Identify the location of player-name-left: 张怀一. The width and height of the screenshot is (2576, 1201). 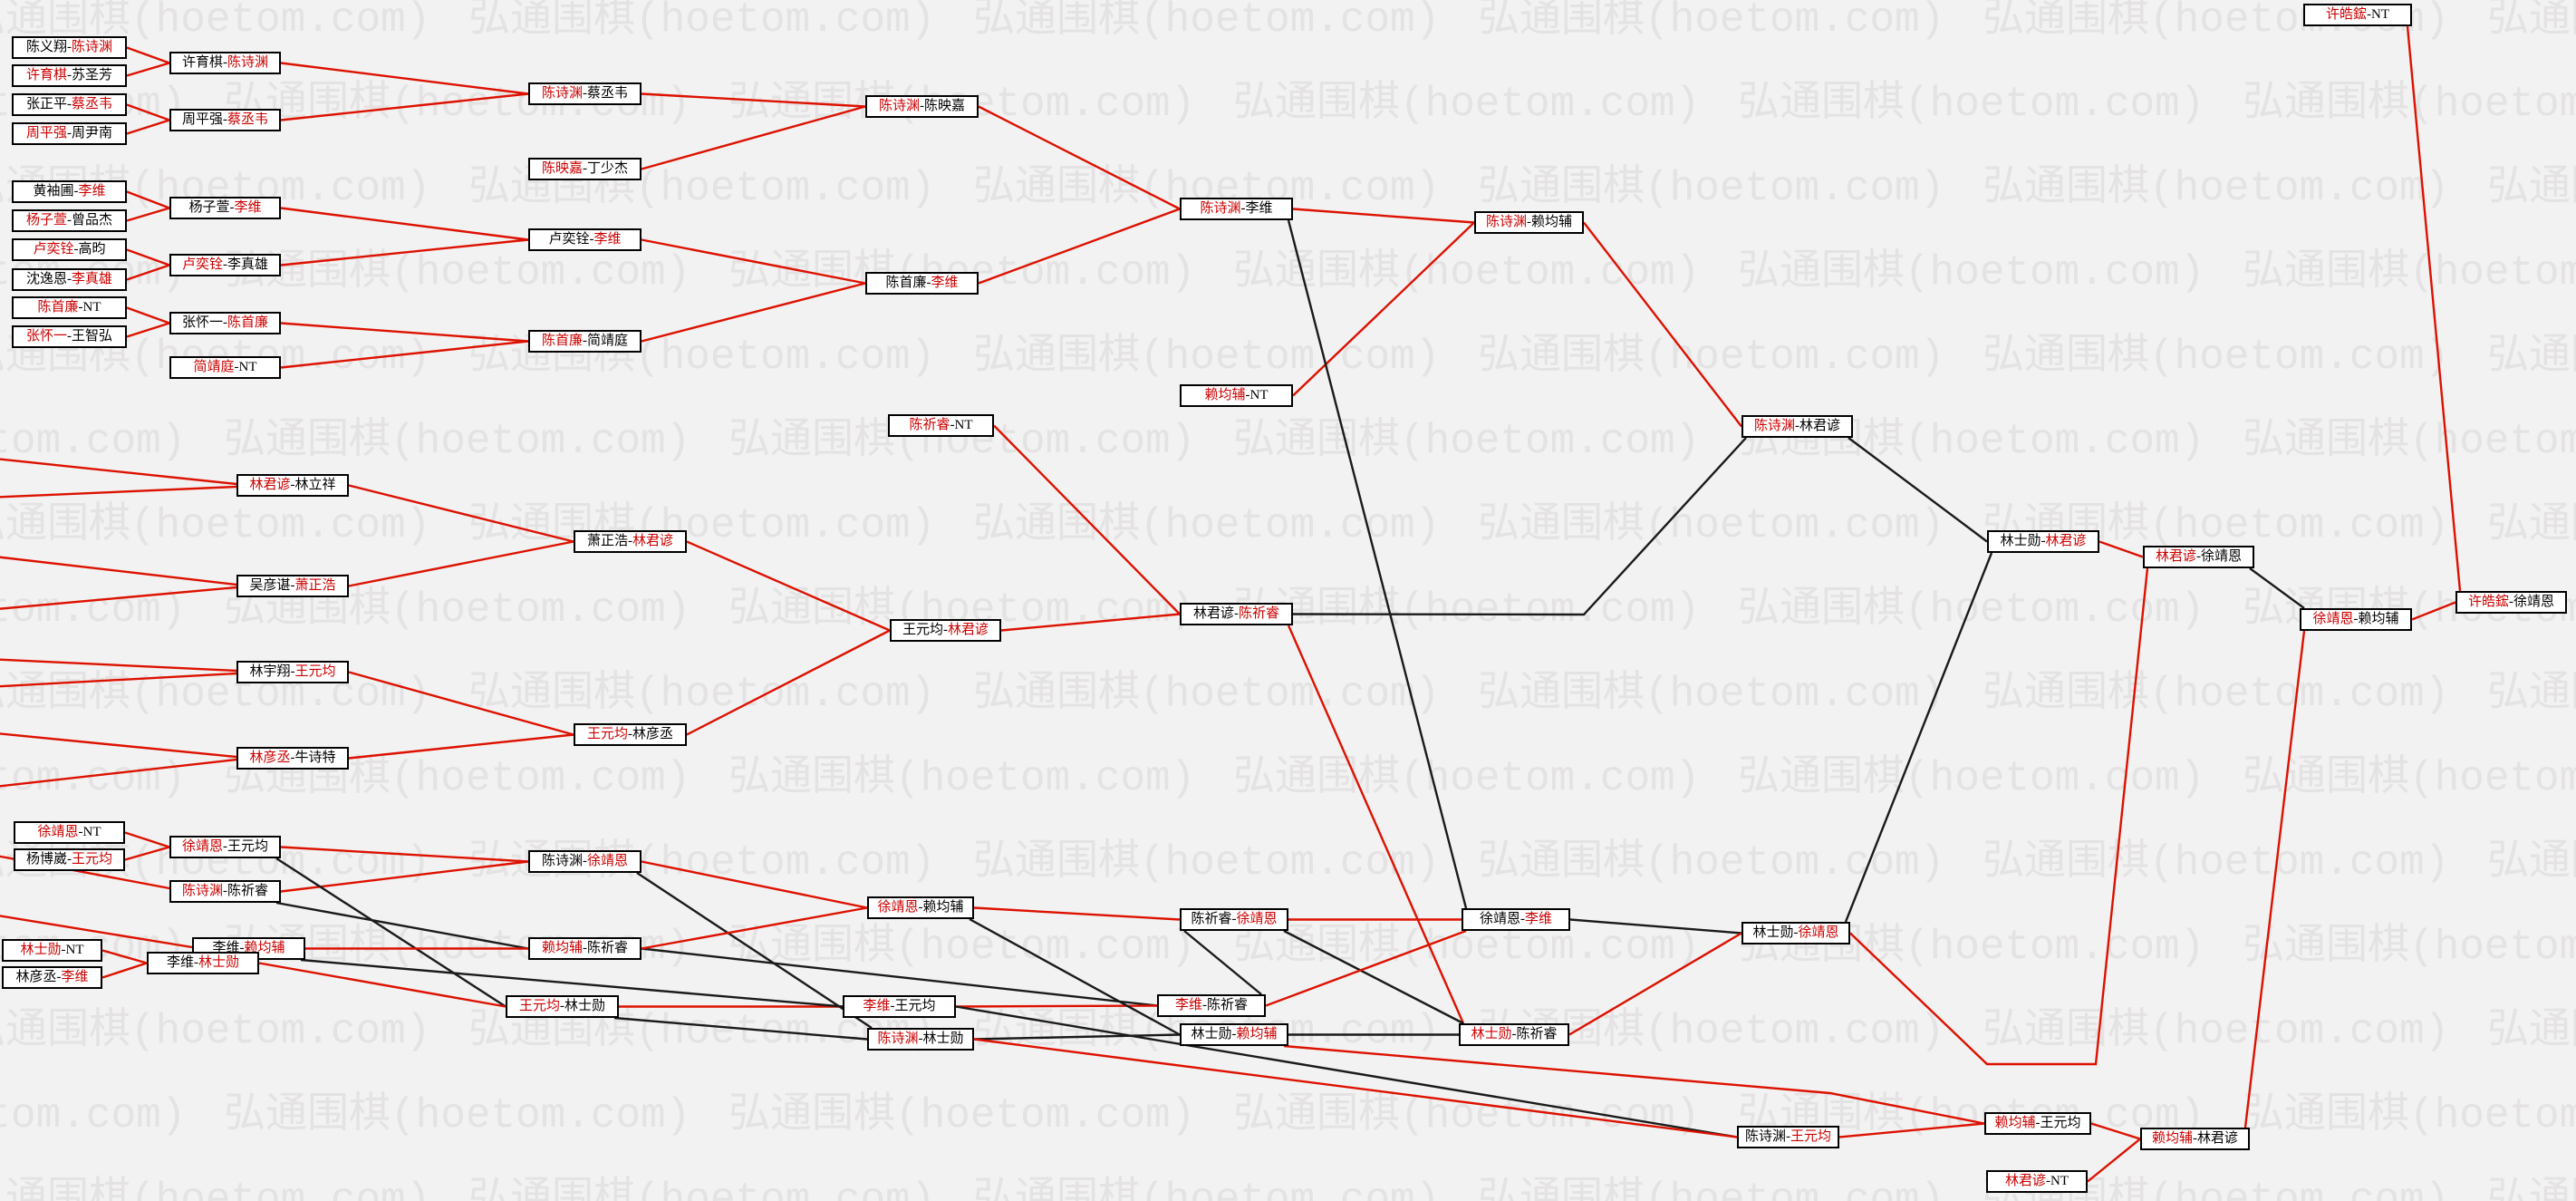
(46, 337).